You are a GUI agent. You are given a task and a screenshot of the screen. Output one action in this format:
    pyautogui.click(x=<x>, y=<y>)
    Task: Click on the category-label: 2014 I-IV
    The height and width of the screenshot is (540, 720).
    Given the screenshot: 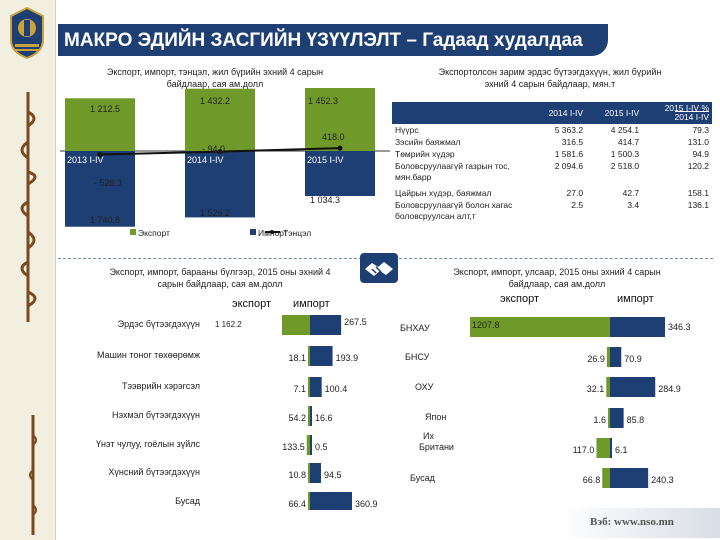 What is the action you would take?
    pyautogui.click(x=205, y=160)
    